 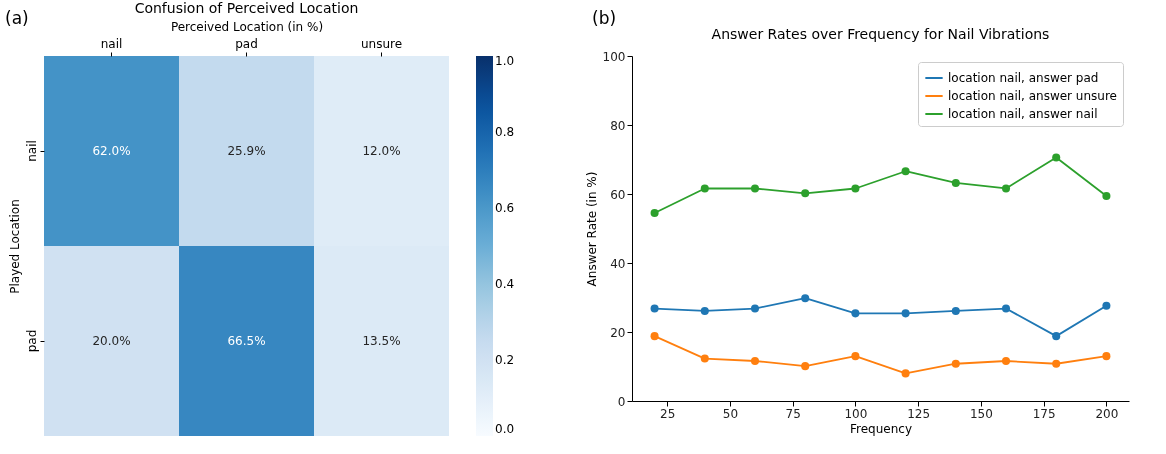 What do you see at coordinates (1023, 78) in the screenshot?
I see `legend-label: location nail, answer pad` at bounding box center [1023, 78].